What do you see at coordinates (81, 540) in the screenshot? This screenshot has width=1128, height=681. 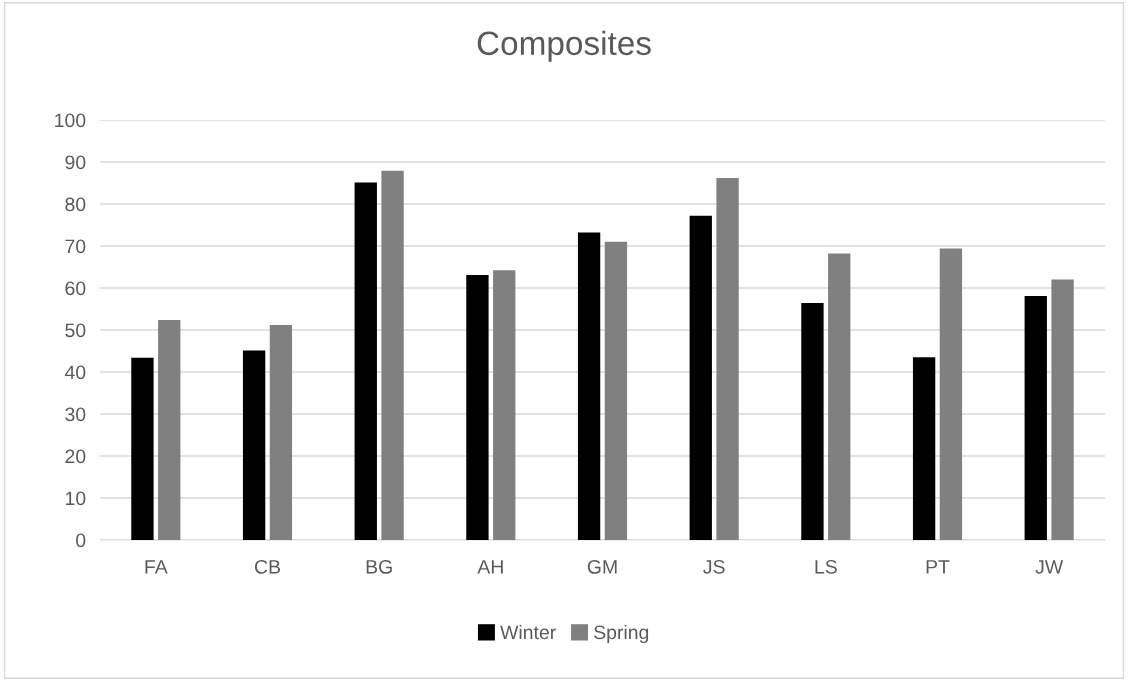 I see `y-tick-label: 0` at bounding box center [81, 540].